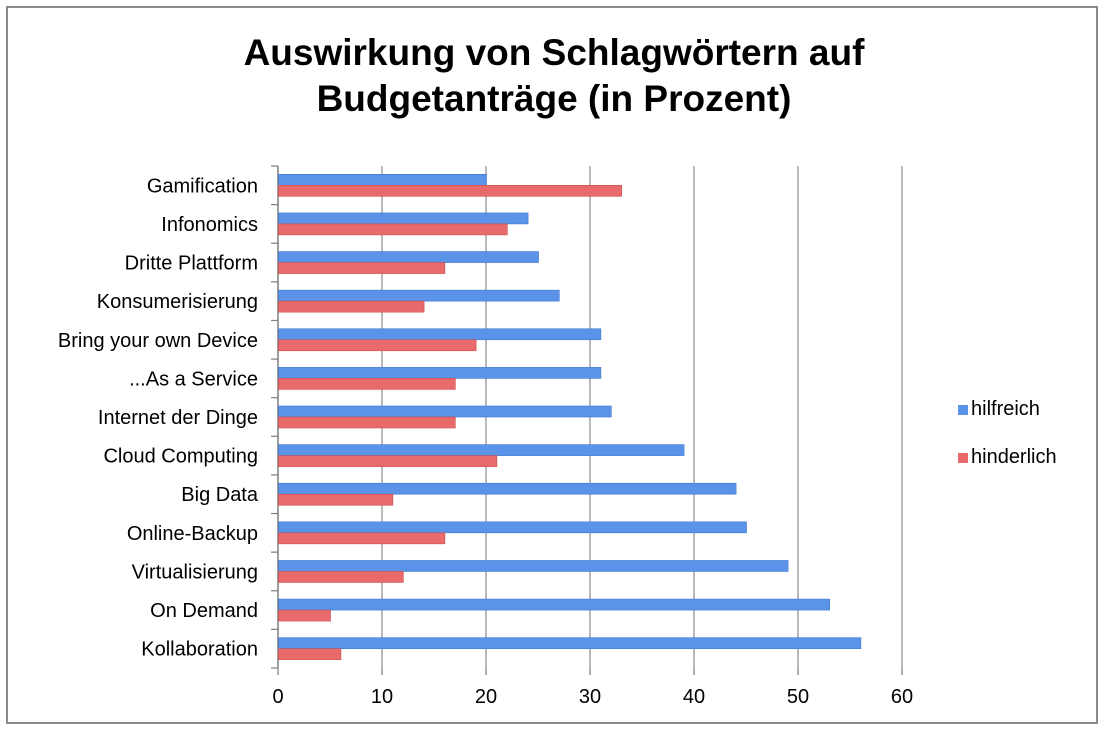 This screenshot has height=733, width=1108. I want to click on category-label: Internet der Dinge, so click(178, 418).